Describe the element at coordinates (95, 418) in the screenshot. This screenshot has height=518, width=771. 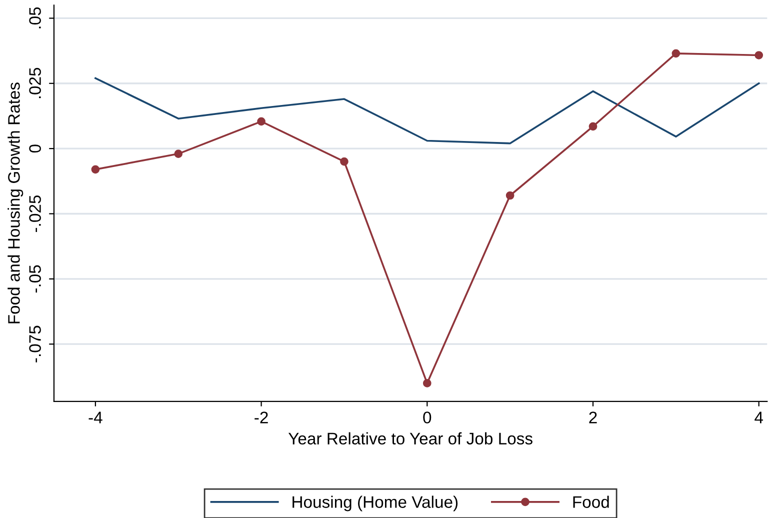
I see `x-tick-label: -4` at that location.